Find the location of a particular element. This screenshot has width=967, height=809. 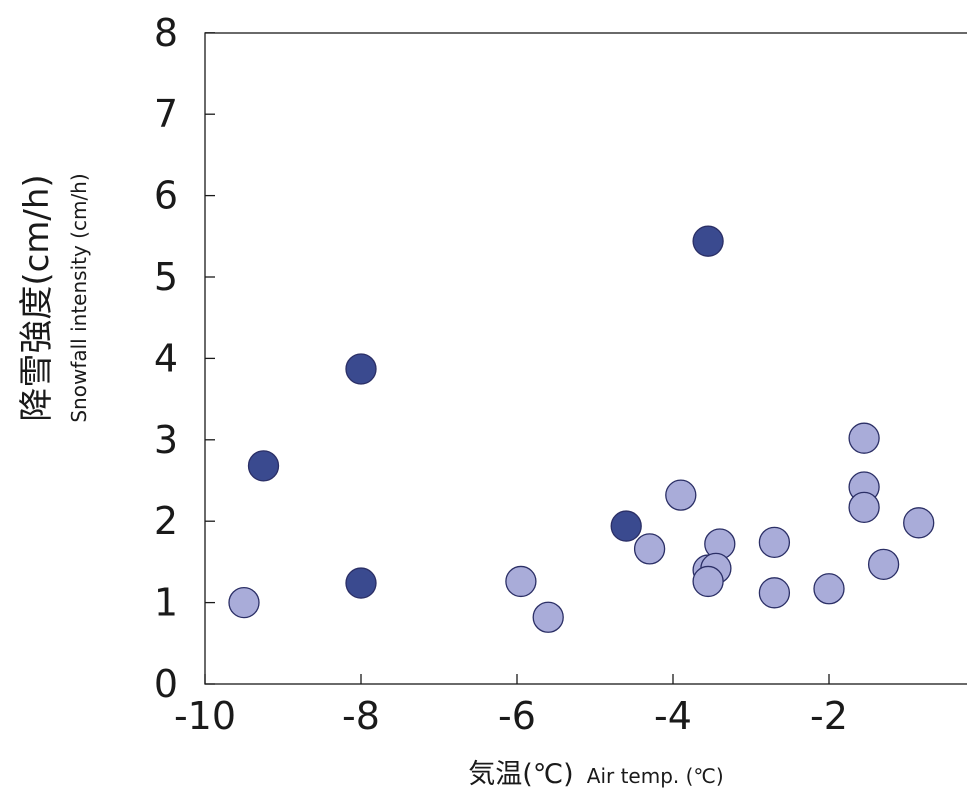

x-tick-group: -10-8-6-4-20 is located at coordinates (511, 706).